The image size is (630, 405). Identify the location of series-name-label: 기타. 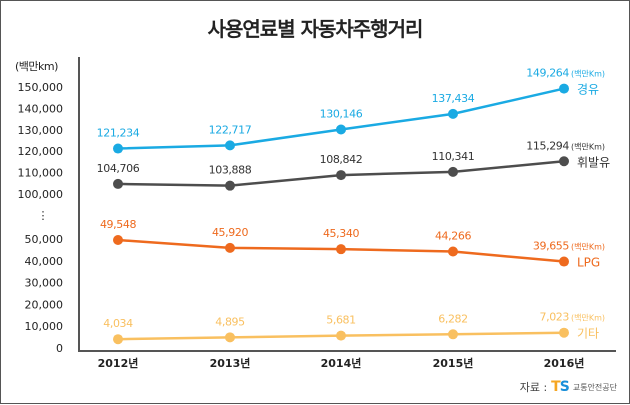
(588, 334).